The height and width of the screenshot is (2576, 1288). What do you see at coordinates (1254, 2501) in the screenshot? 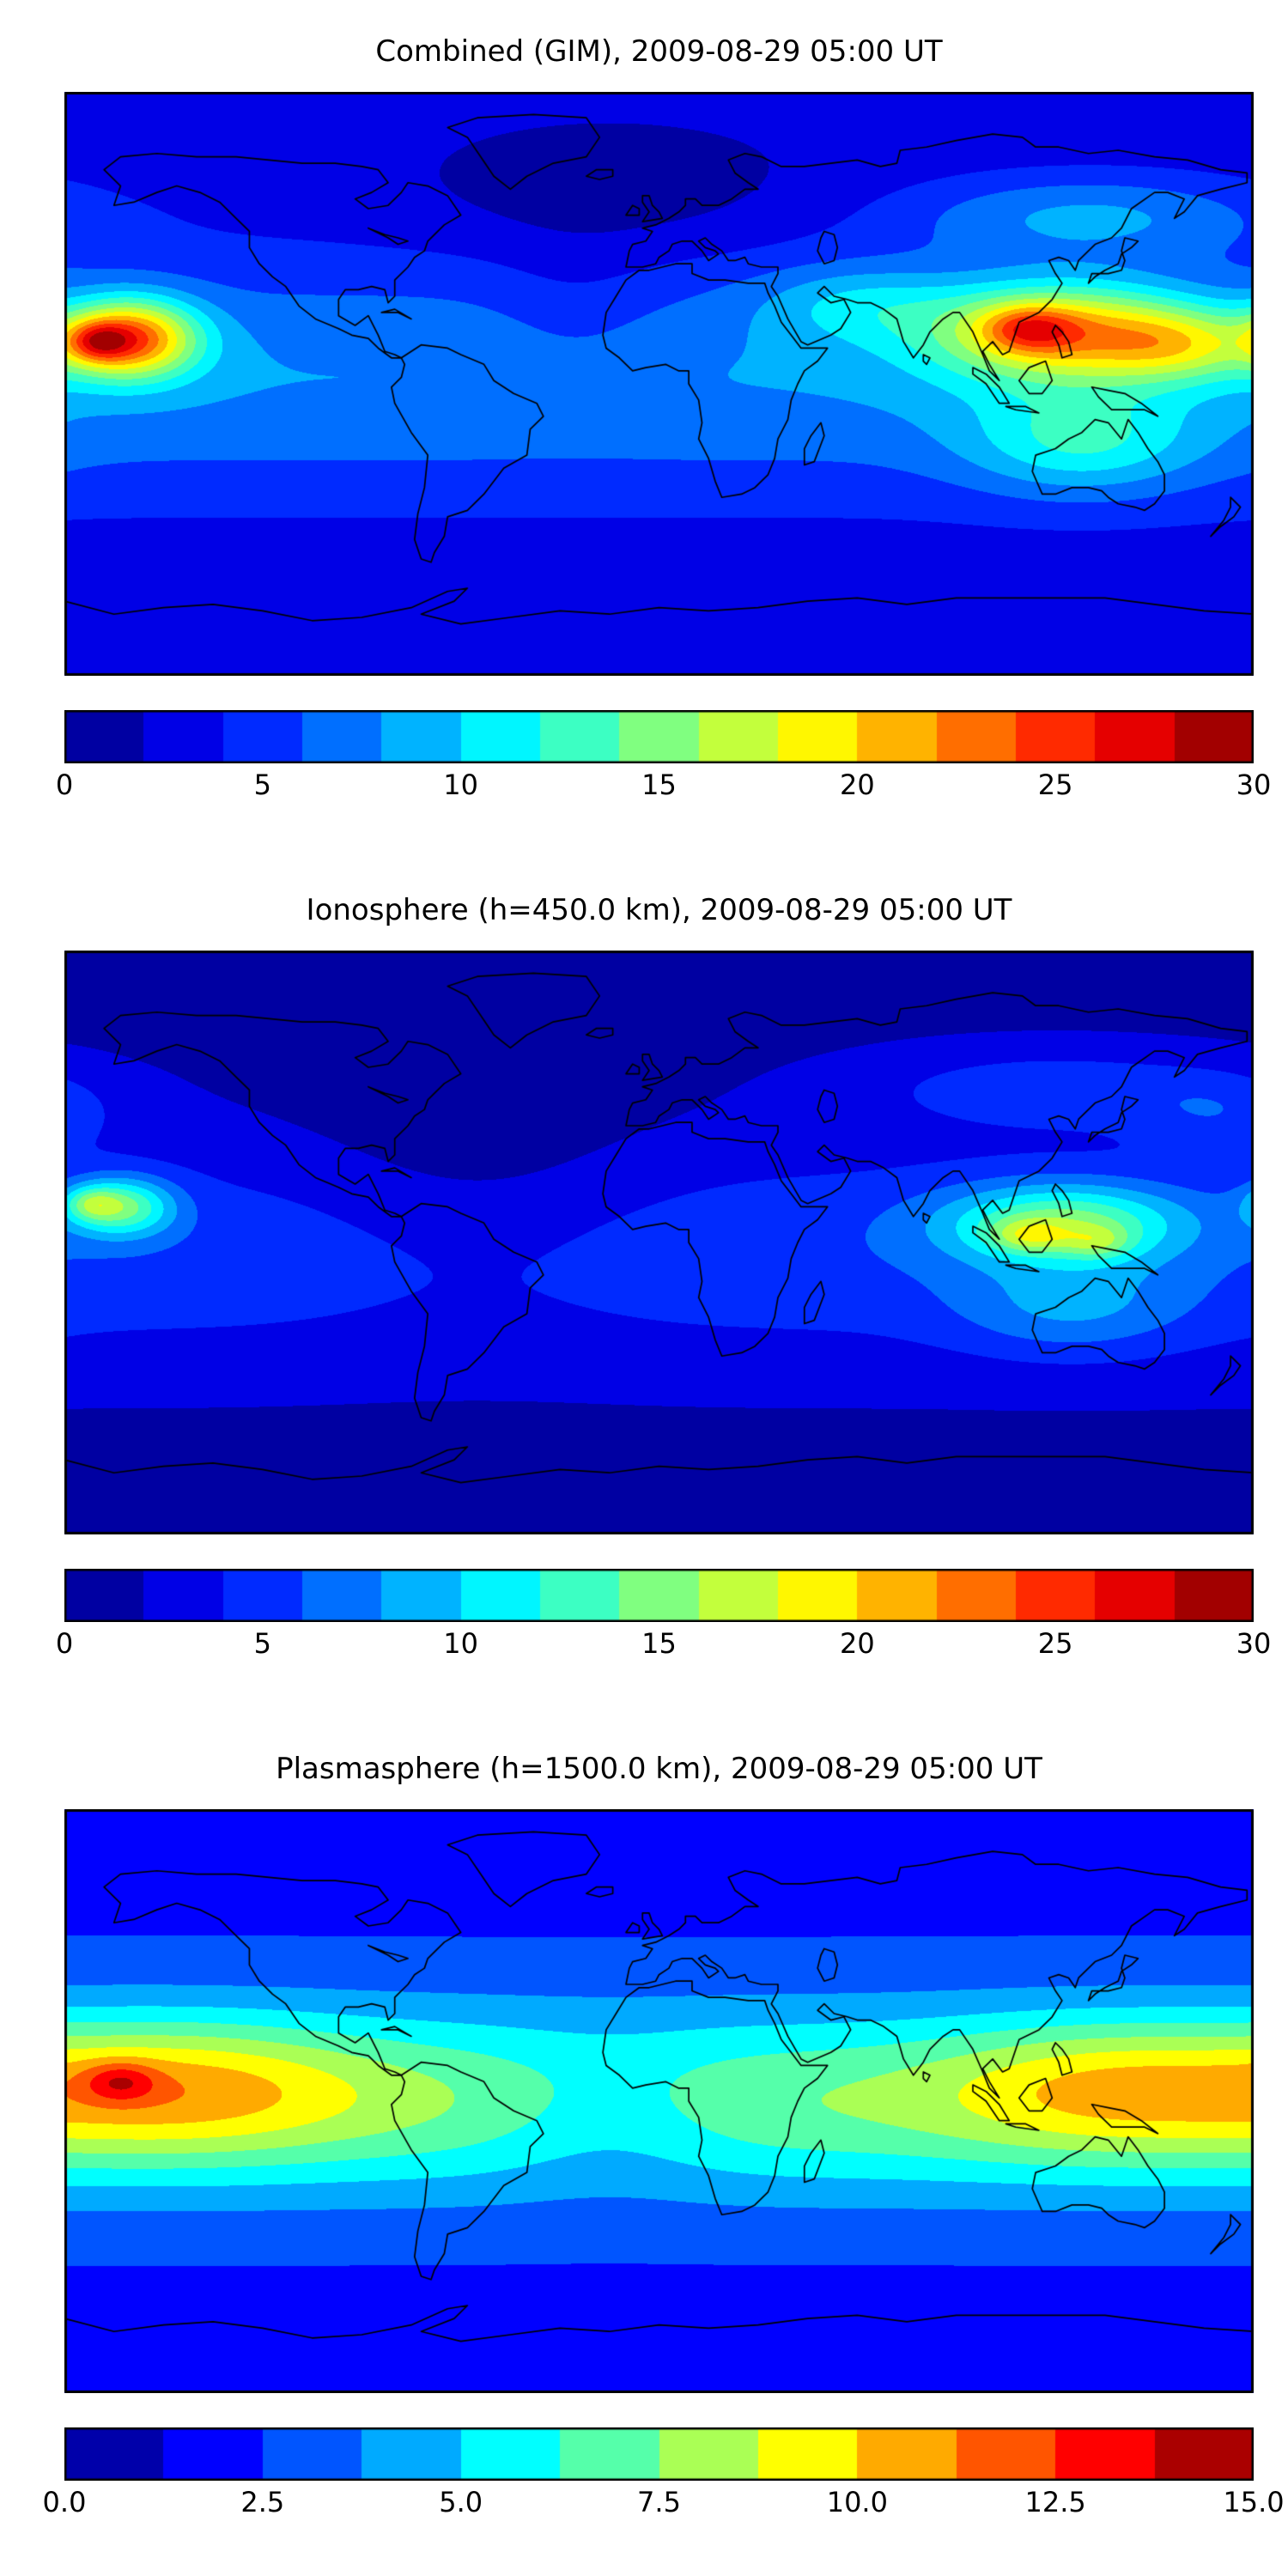
I see `colorbar-tick-label: 15.0` at bounding box center [1254, 2501].